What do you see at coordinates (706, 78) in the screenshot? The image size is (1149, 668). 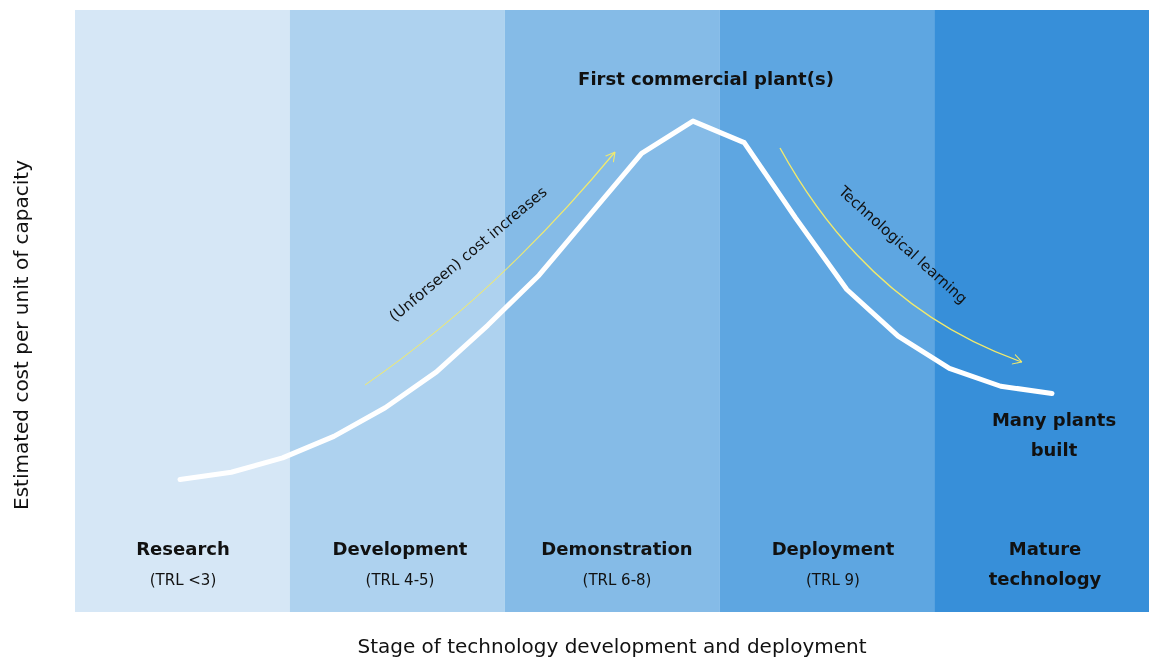 I see `text: First commercial plant(s)` at bounding box center [706, 78].